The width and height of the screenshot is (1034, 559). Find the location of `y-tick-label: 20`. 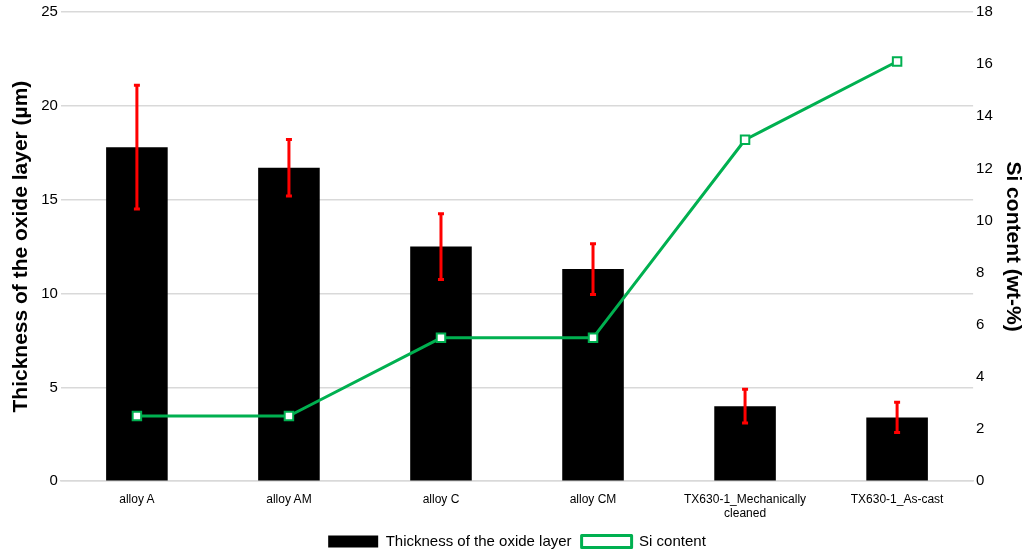

y-tick-label: 20 is located at coordinates (49, 104).